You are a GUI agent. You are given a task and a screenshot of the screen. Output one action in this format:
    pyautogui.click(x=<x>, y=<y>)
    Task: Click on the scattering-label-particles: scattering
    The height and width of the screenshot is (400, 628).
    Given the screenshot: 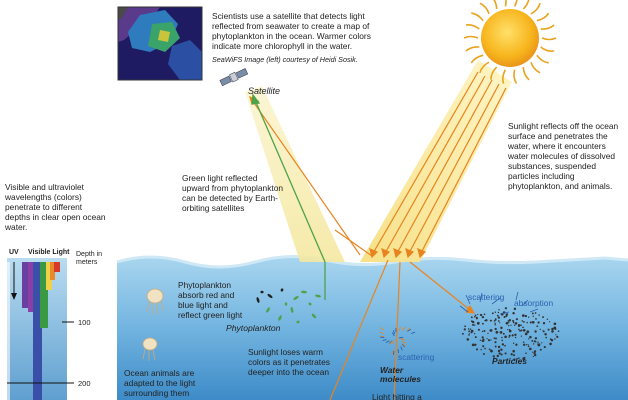 What is the action you would take?
    pyautogui.click(x=486, y=297)
    